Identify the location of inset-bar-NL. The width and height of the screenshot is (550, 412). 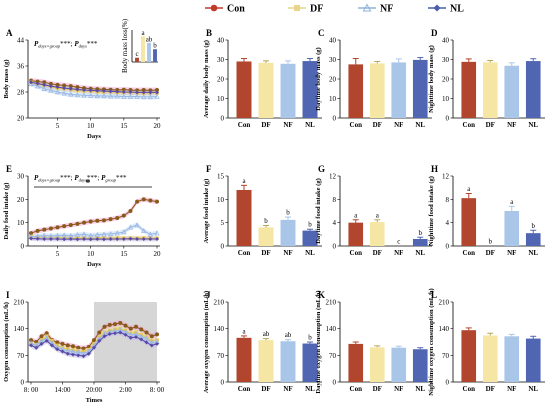
(155, 55).